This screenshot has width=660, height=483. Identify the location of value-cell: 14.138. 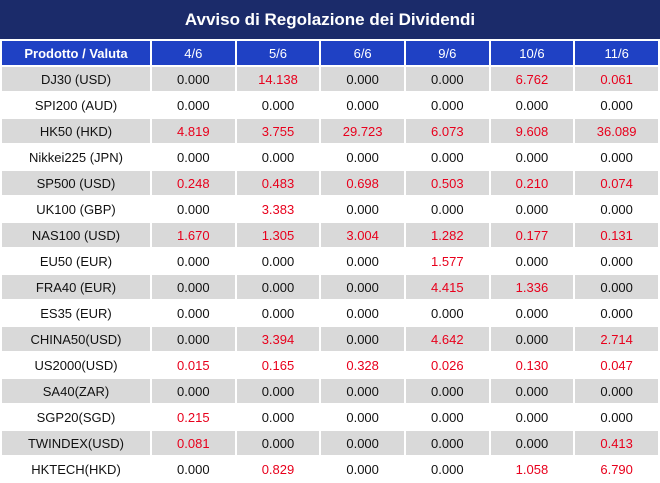
(278, 79).